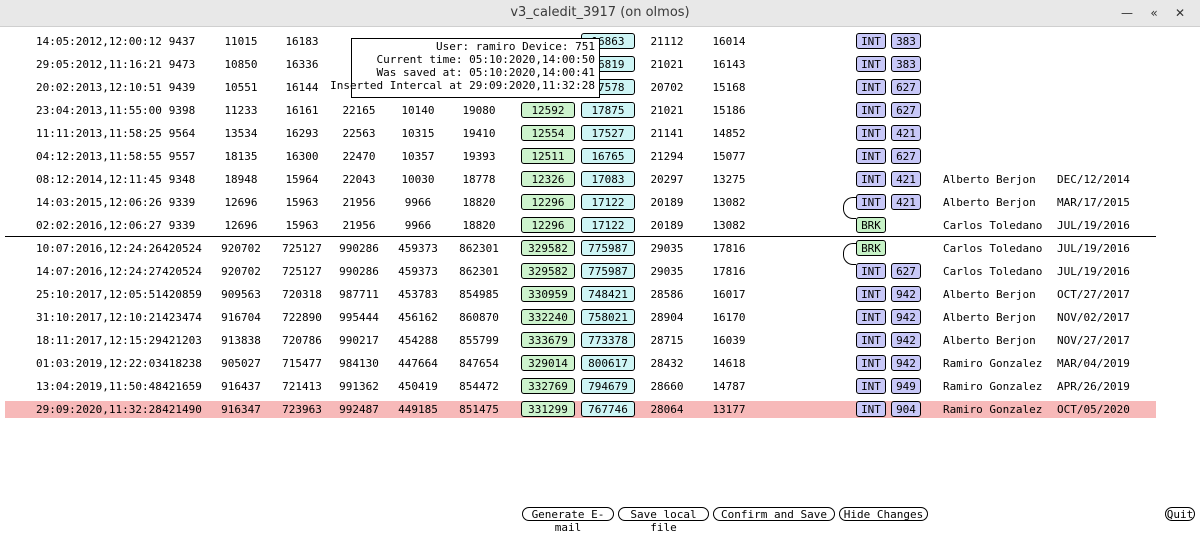  Describe the element at coordinates (608, 133) in the screenshot. I see `cyan-value-cell: 17527` at that location.